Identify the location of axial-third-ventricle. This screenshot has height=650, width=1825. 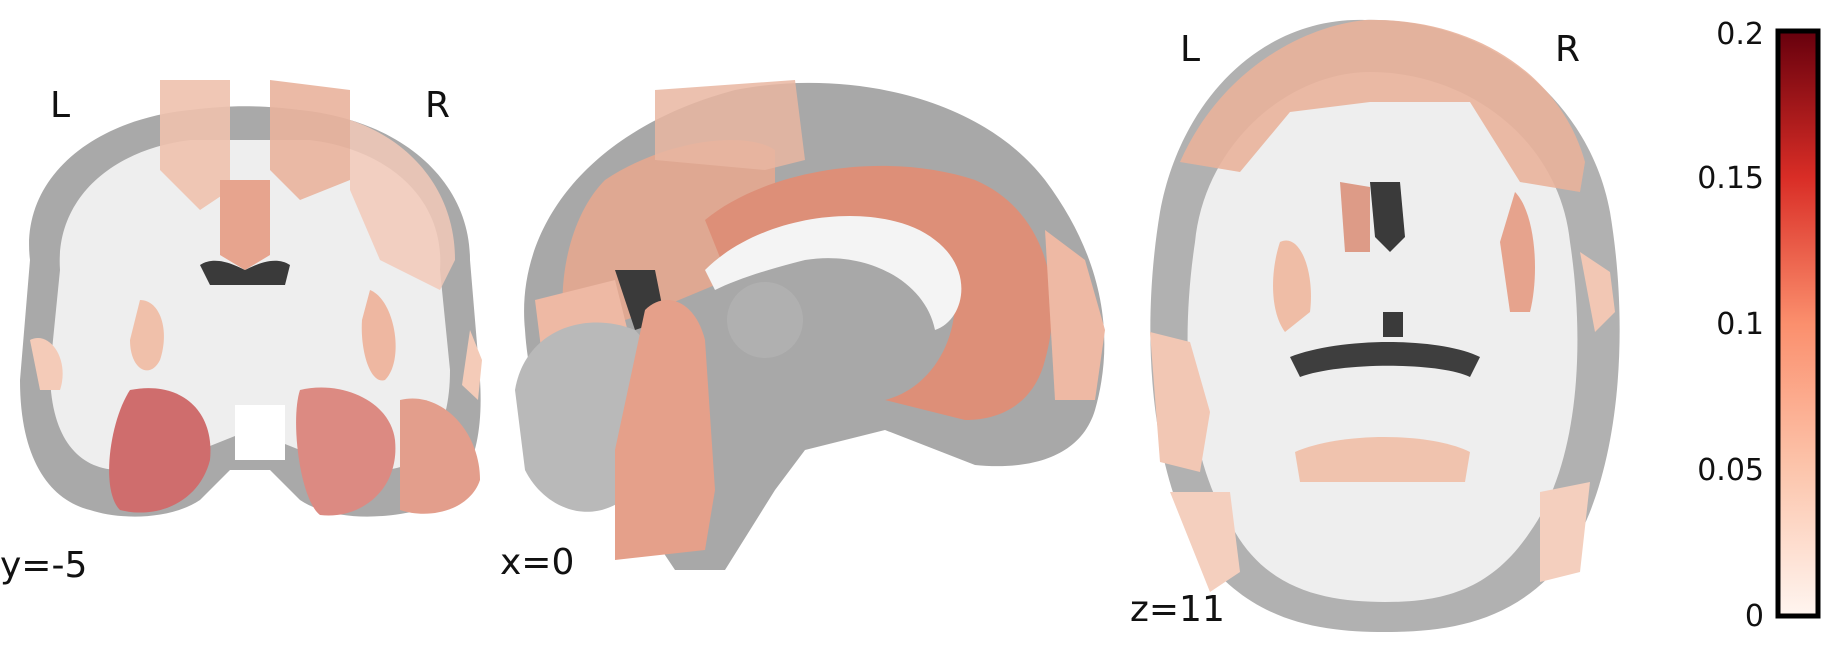
(1393, 324).